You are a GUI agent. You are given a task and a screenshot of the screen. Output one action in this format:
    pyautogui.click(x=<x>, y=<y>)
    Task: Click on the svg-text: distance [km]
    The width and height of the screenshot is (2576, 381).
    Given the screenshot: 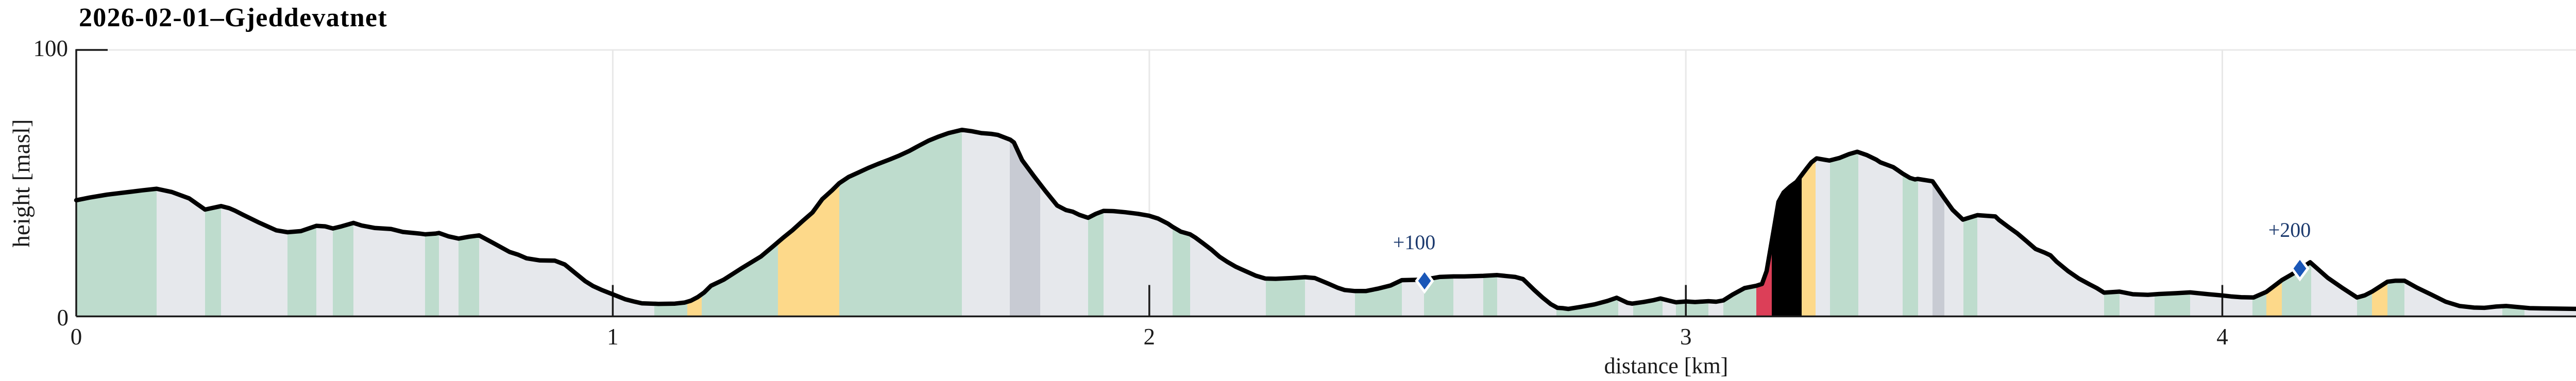 What is the action you would take?
    pyautogui.click(x=1666, y=365)
    